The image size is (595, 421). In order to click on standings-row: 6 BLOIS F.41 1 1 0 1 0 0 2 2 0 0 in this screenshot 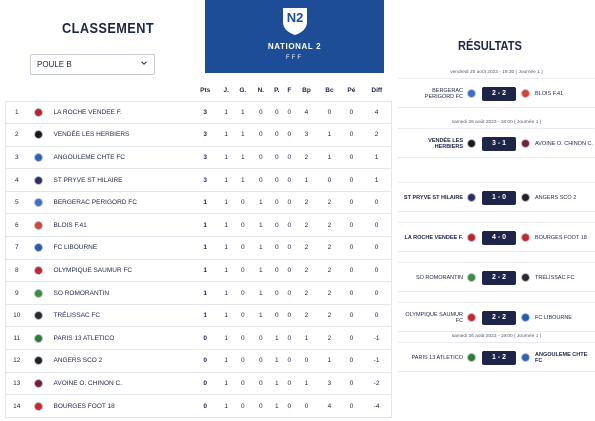, I will do `click(199, 225)`.